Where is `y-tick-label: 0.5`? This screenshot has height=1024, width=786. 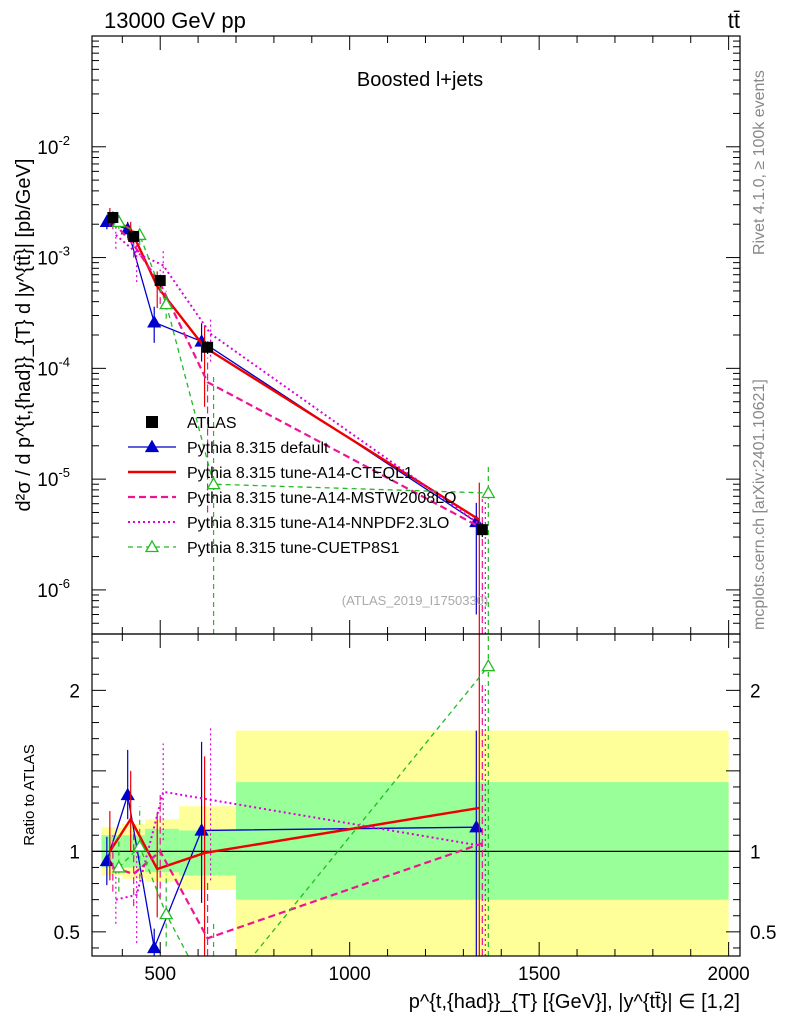 y-tick-label: 0.5 is located at coordinates (67, 933).